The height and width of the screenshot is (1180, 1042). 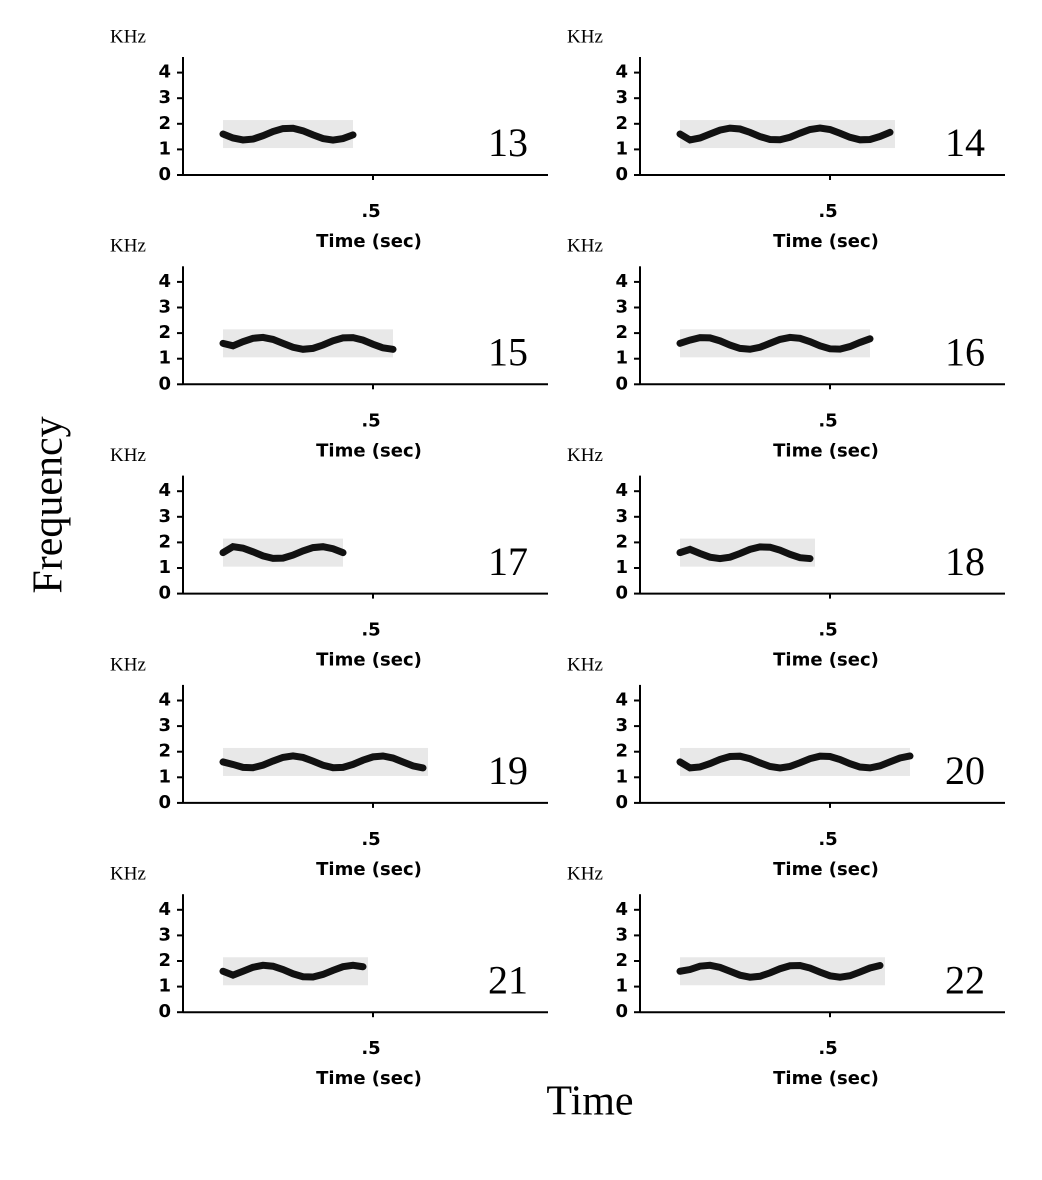 I want to click on panel-number: 19, so click(x=508, y=770).